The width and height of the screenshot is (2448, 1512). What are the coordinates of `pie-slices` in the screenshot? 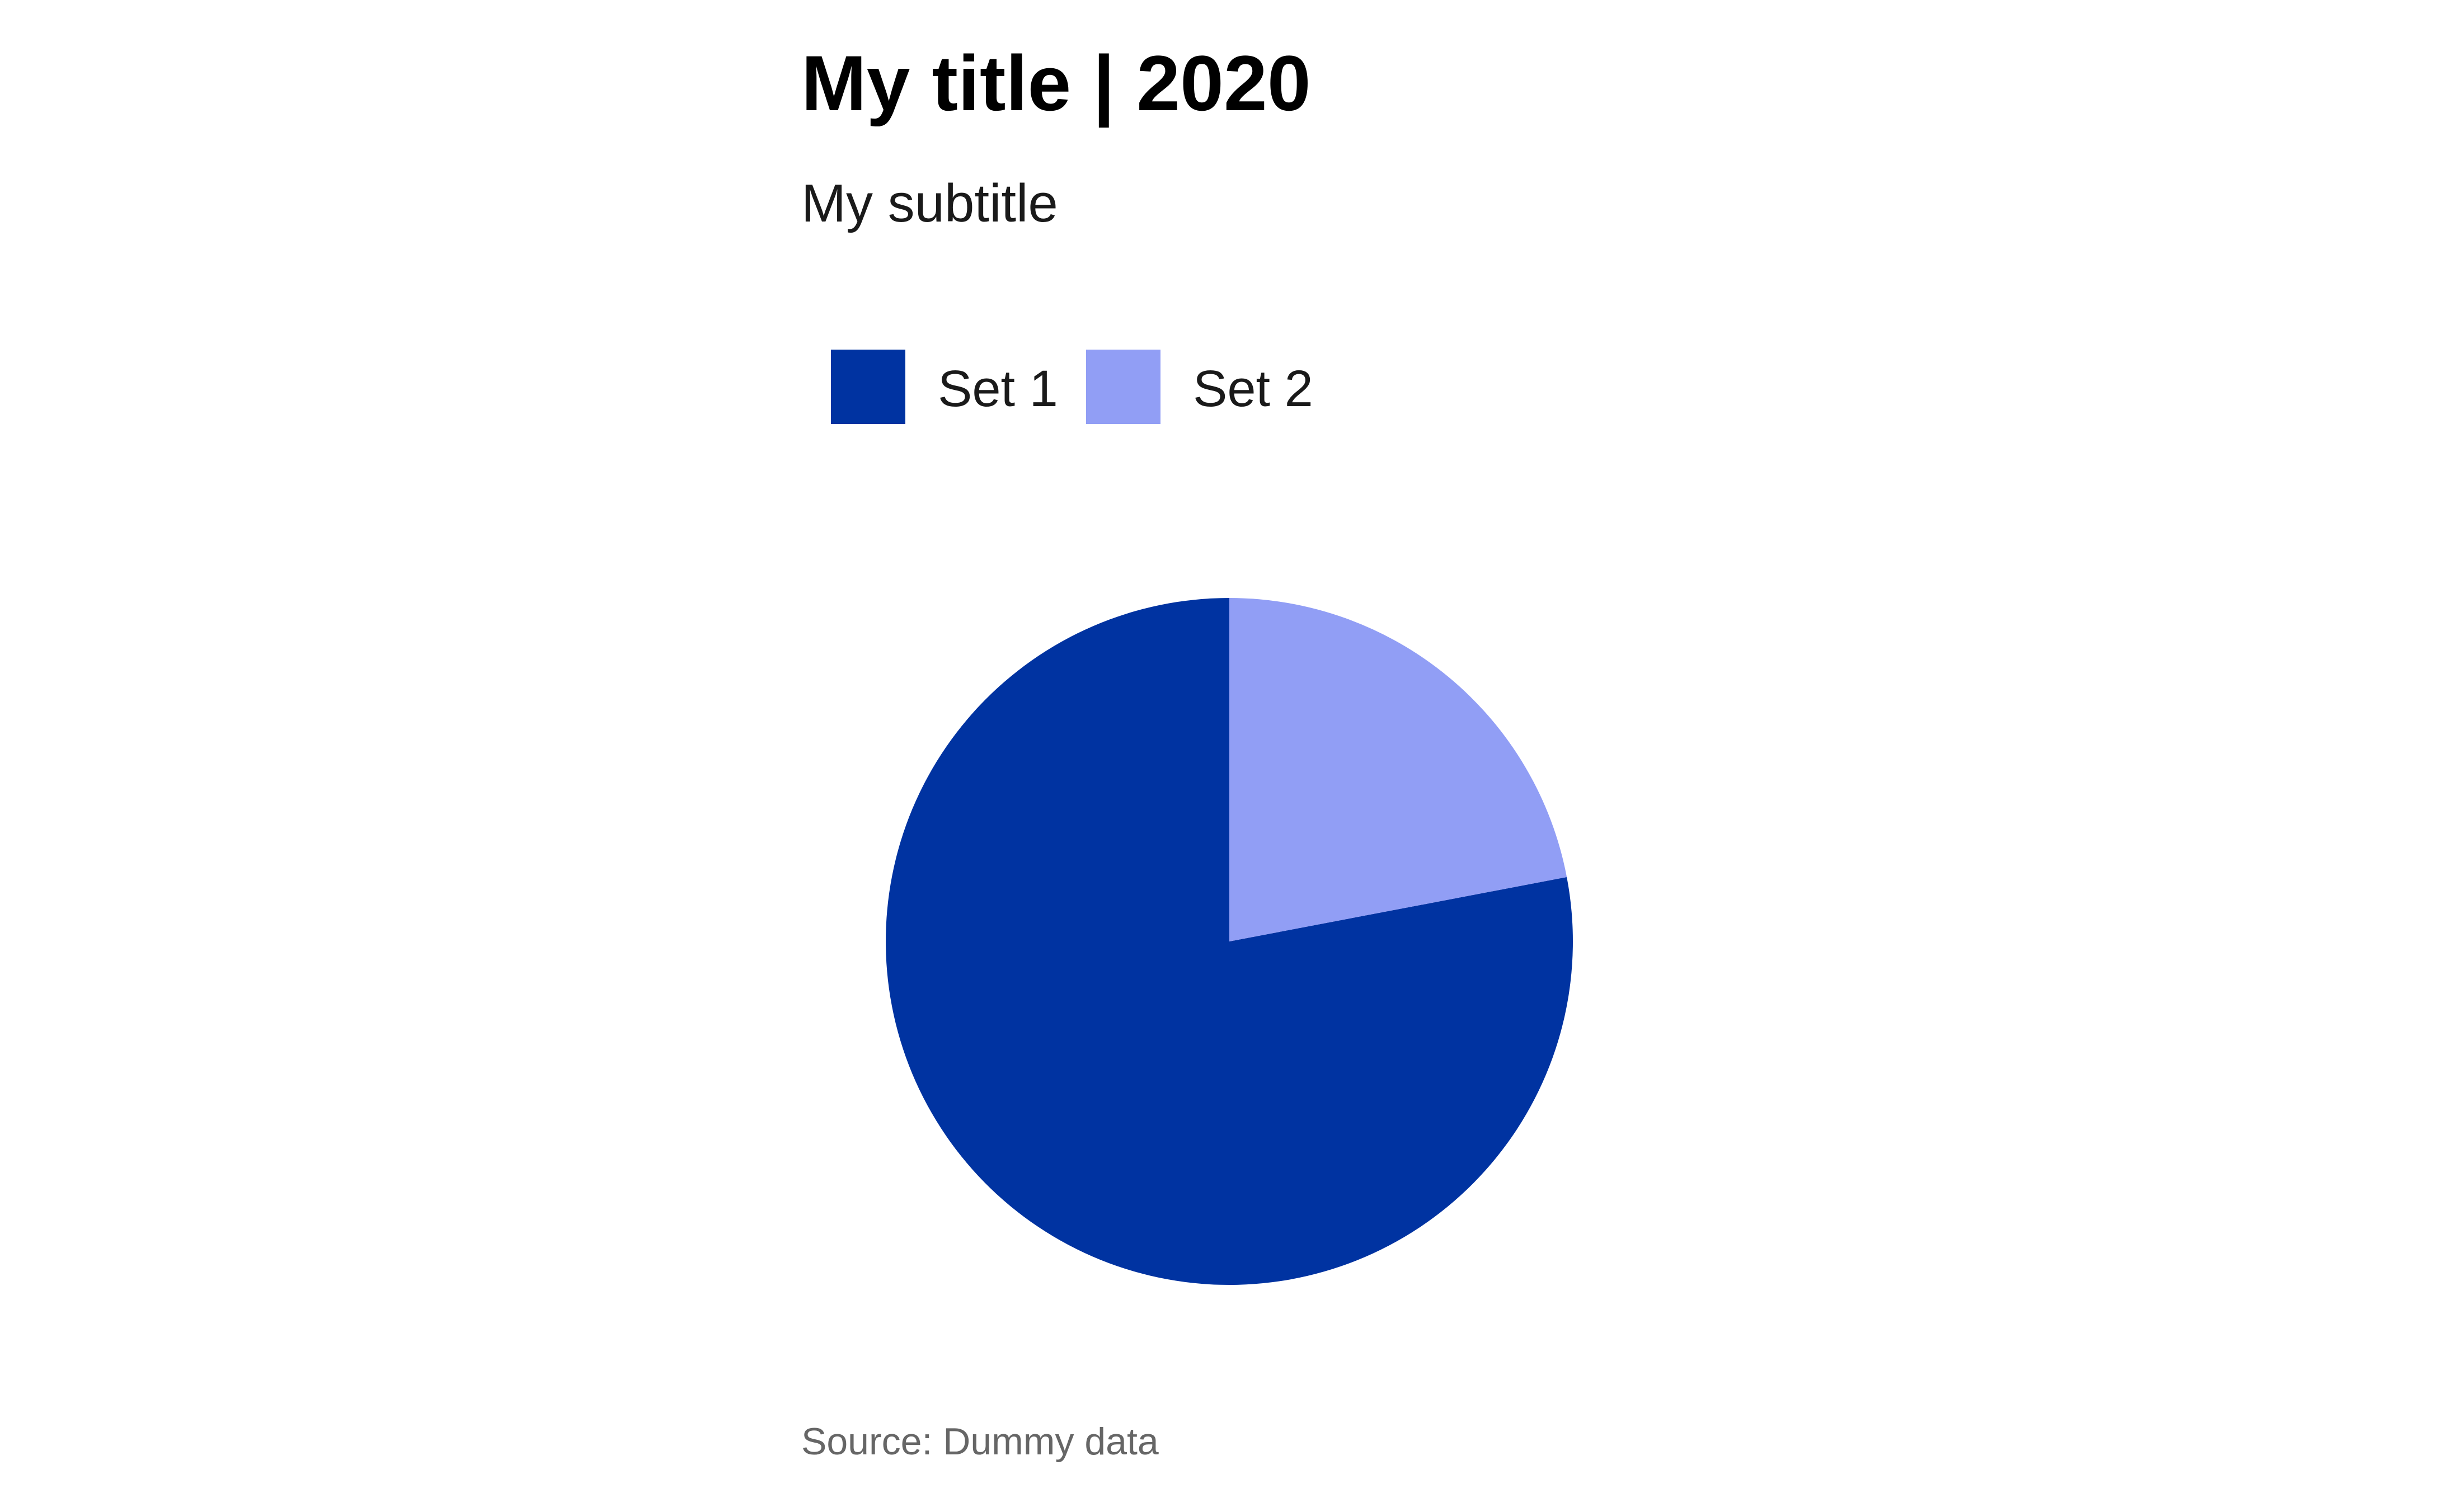 It's located at (1229, 942).